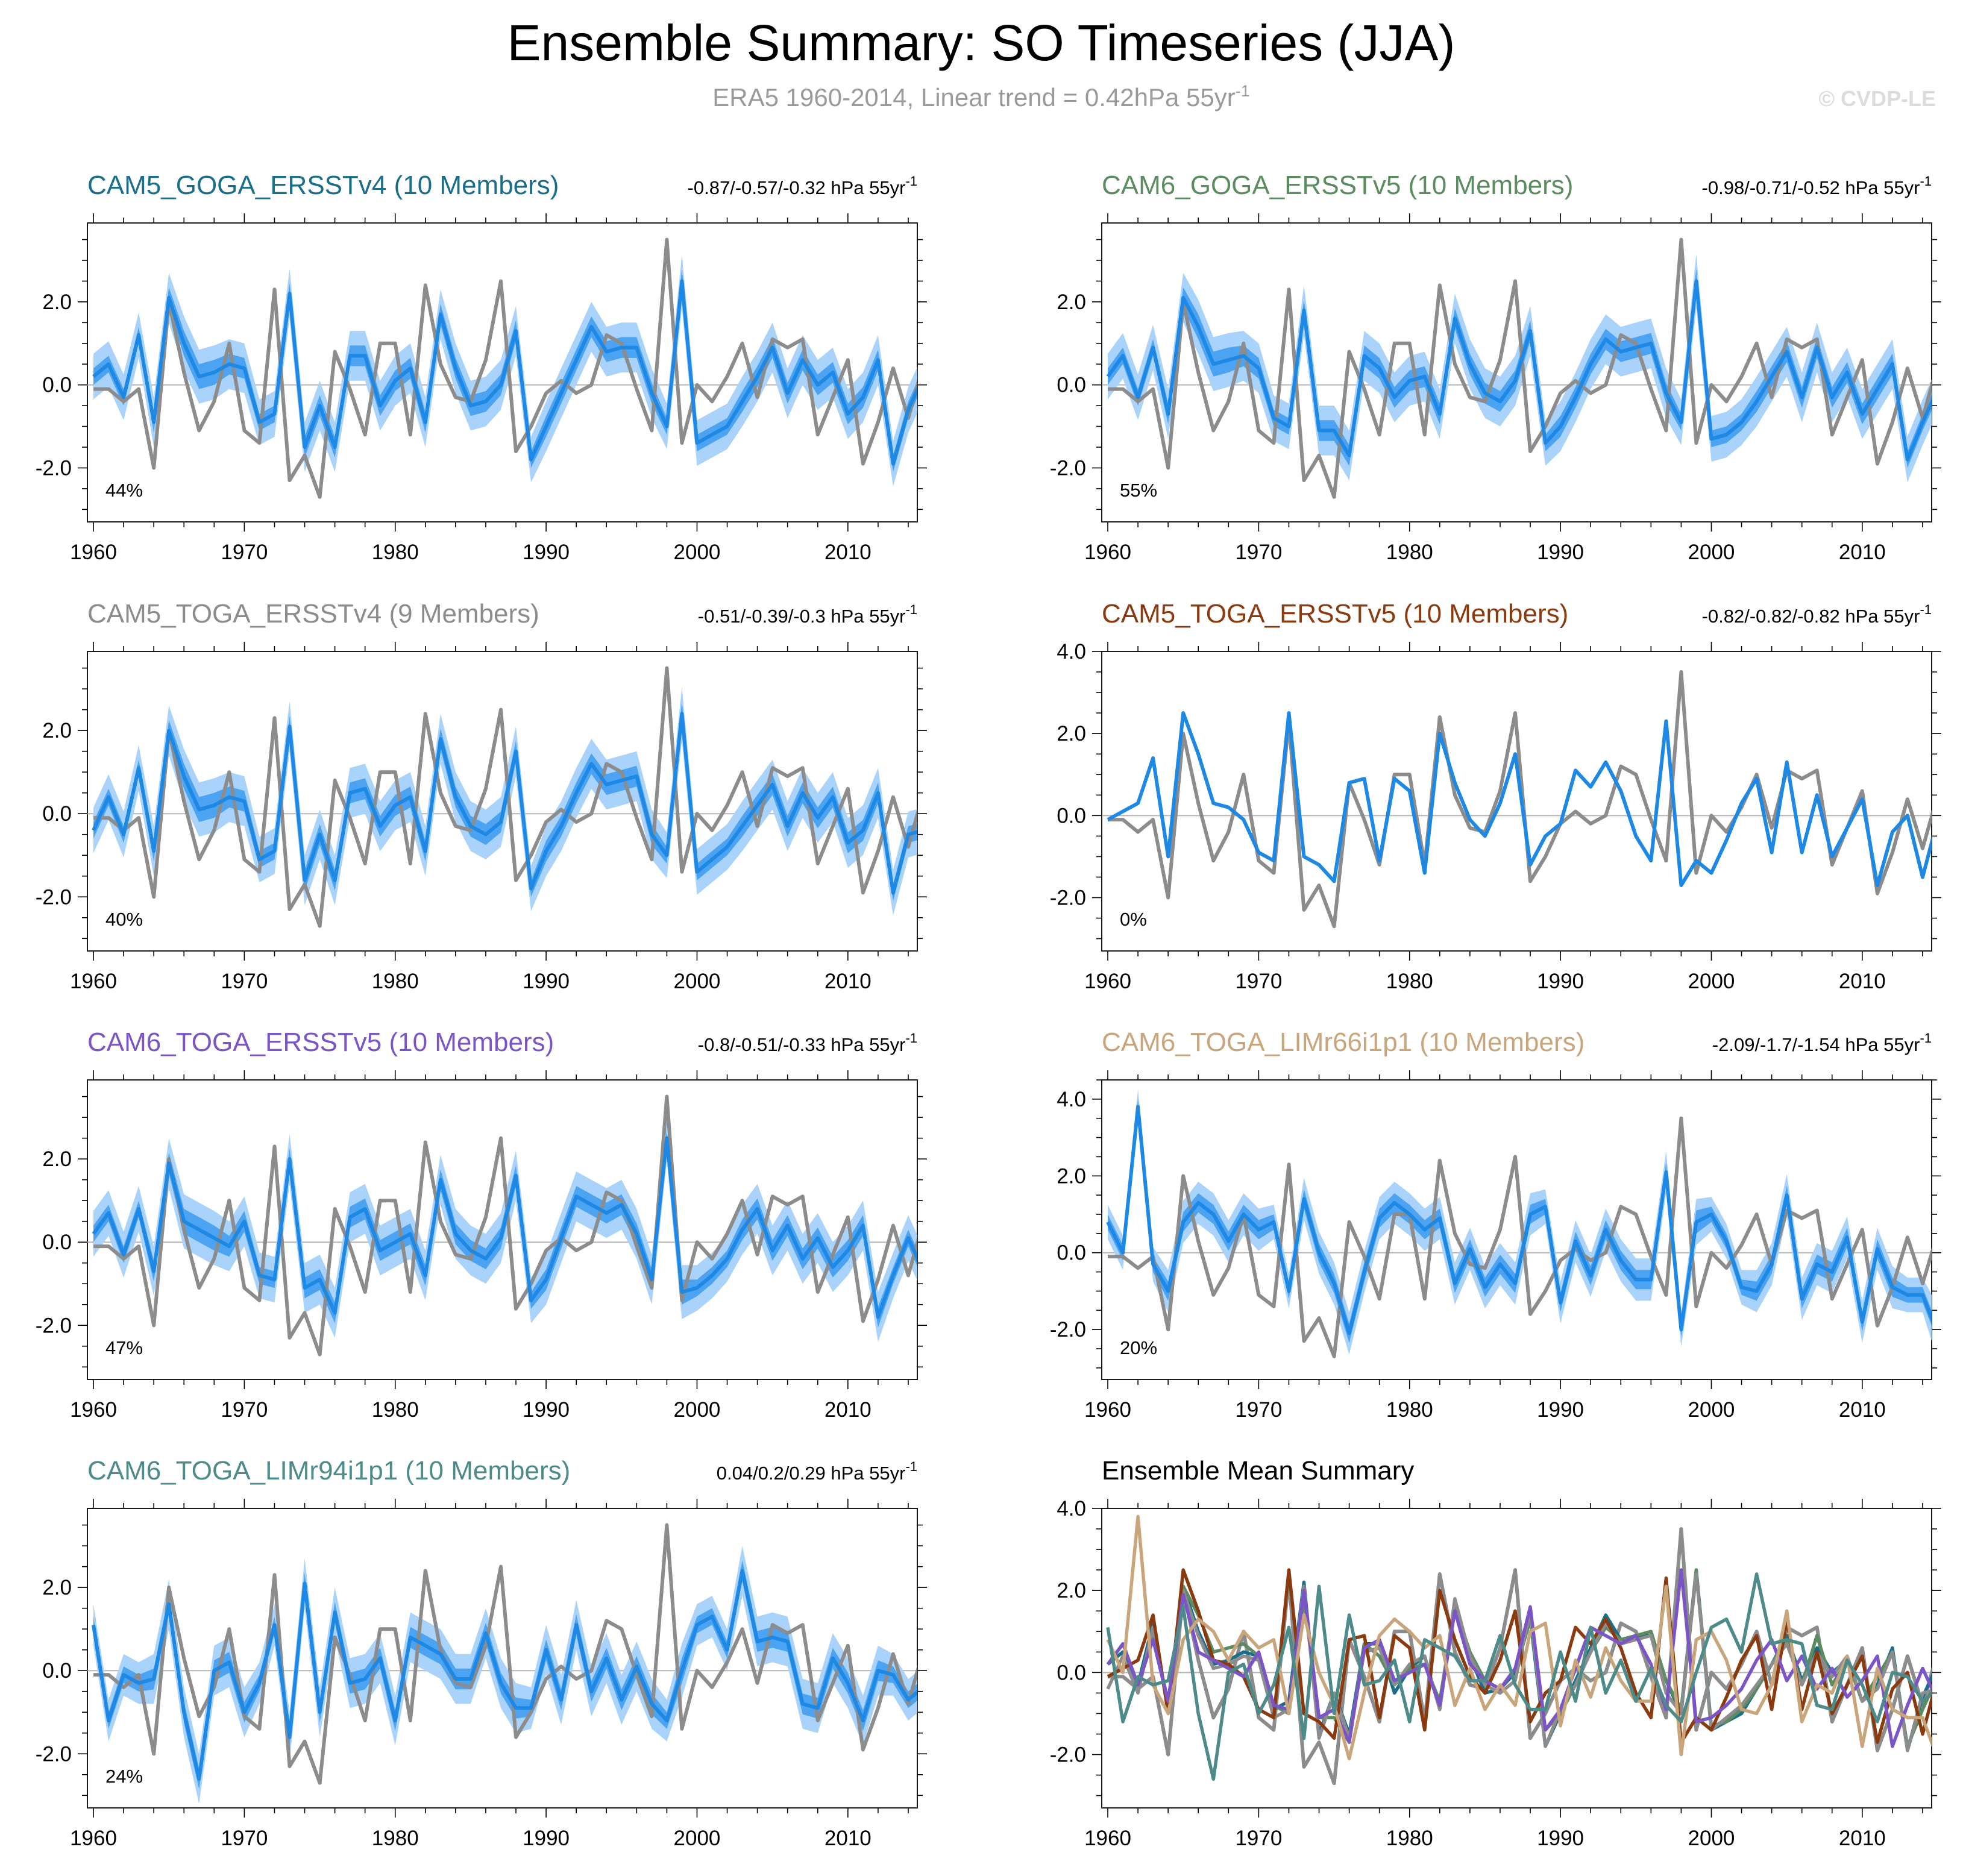  I want to click on trend-value: 0.04/0.2/0.29 hPa 55yr, so click(811, 1473).